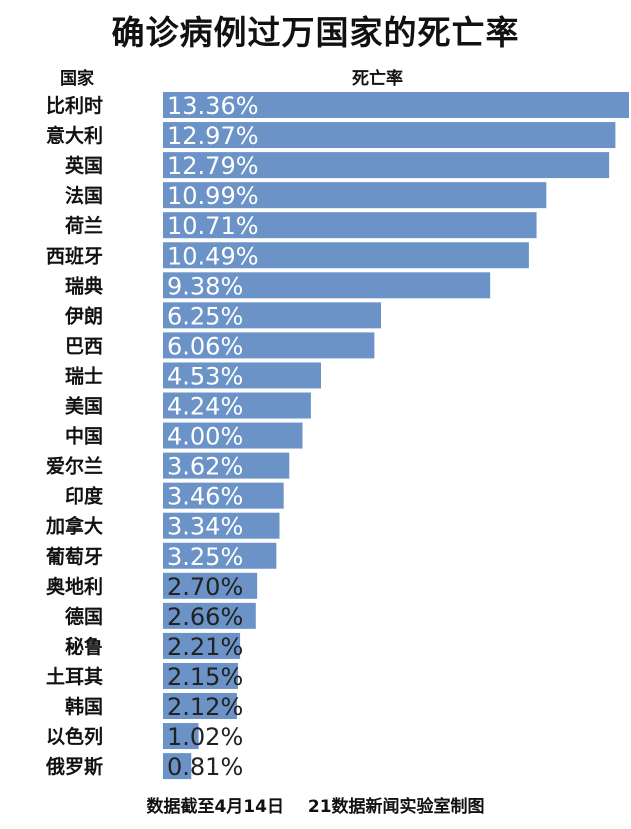 Image resolution: width=631 pixels, height=829 pixels. I want to click on value-label: 2.12%, so click(205, 707).